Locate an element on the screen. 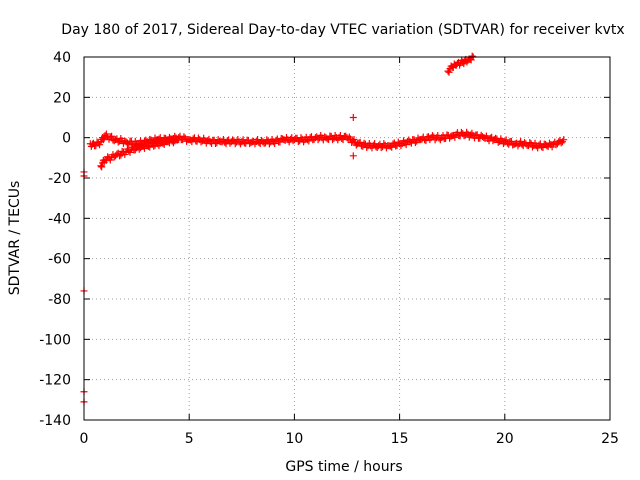 The image size is (640, 480). x-tick-label: 10 is located at coordinates (294, 439).